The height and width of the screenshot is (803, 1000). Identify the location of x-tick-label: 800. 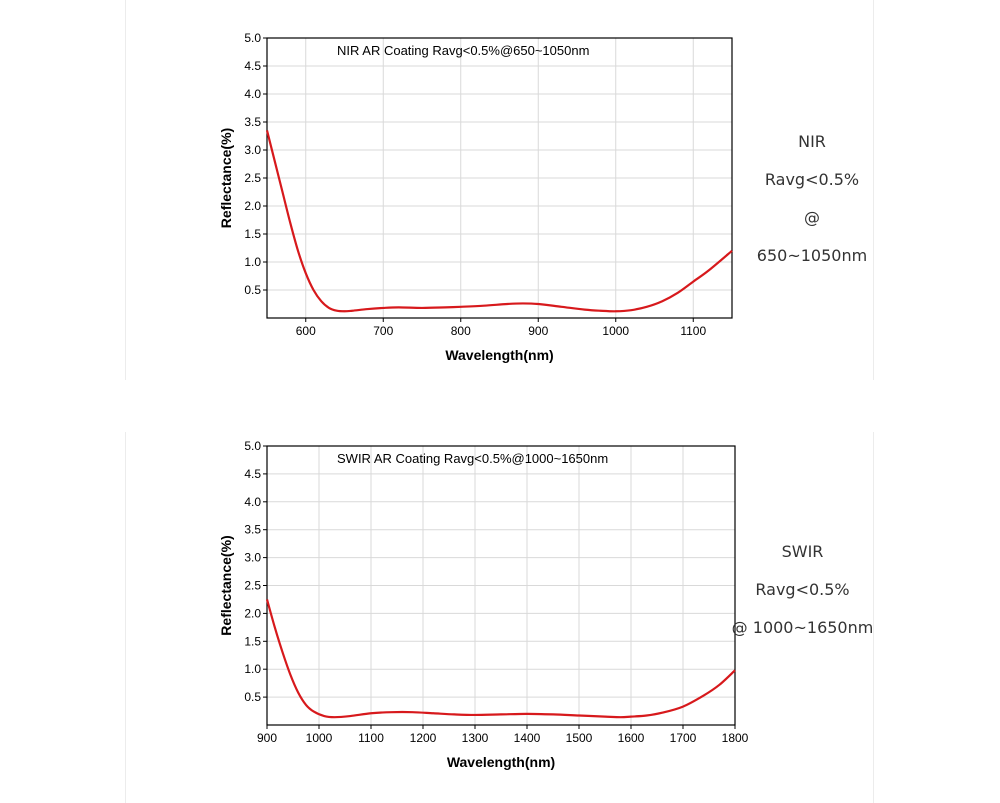
(461, 331).